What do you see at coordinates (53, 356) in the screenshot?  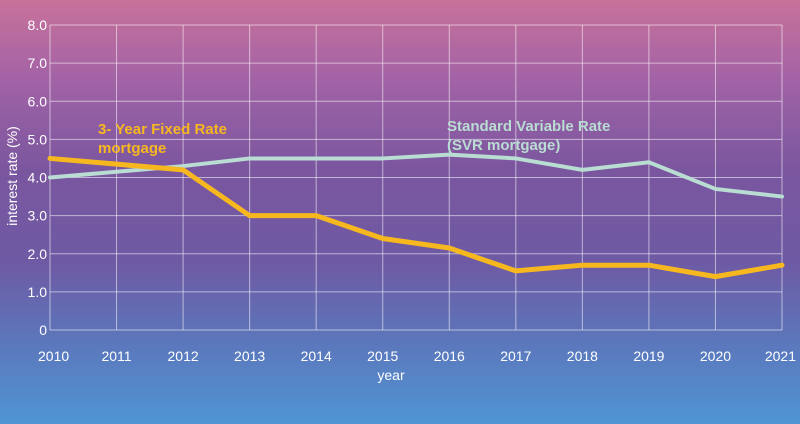 I see `x-tick-label: 2010` at bounding box center [53, 356].